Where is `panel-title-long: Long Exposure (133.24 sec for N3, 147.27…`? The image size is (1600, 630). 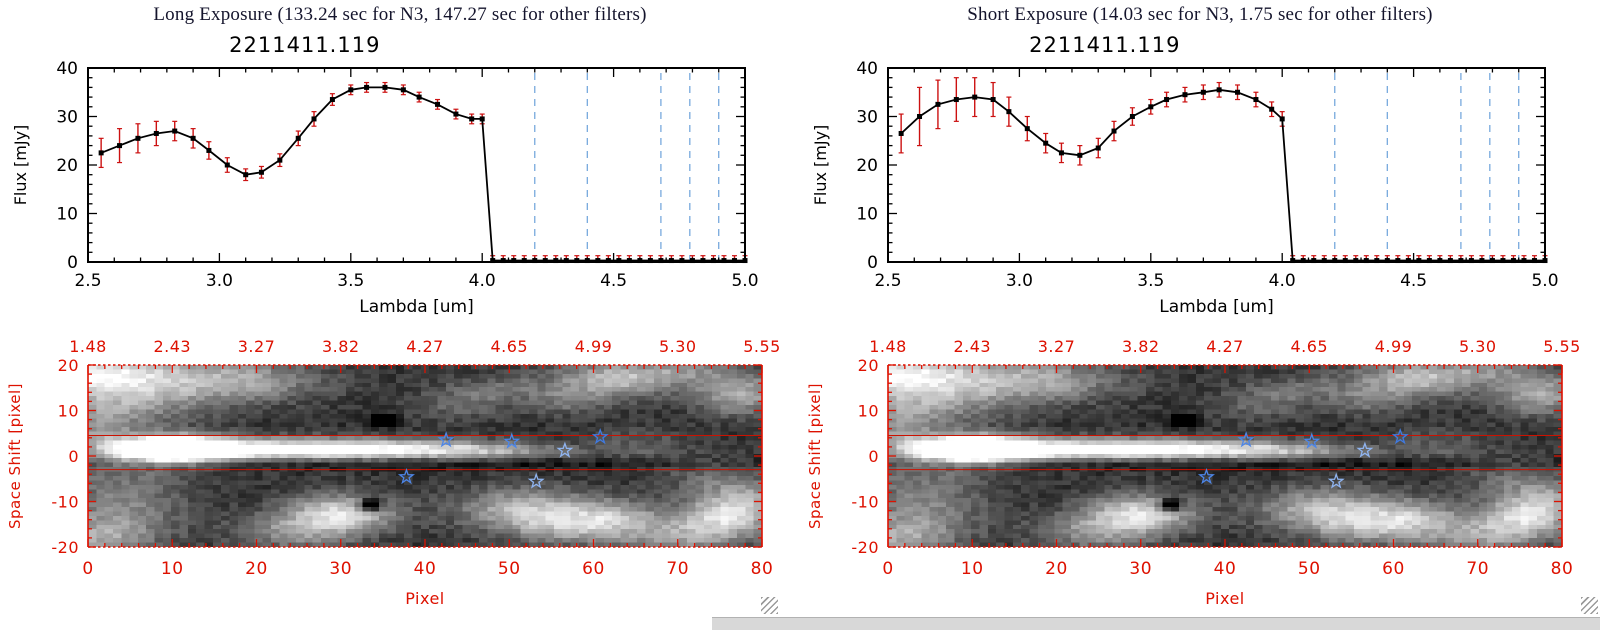
panel-title-long: Long Exposure (133.24 sec for N3, 147.27… is located at coordinates (400, 14).